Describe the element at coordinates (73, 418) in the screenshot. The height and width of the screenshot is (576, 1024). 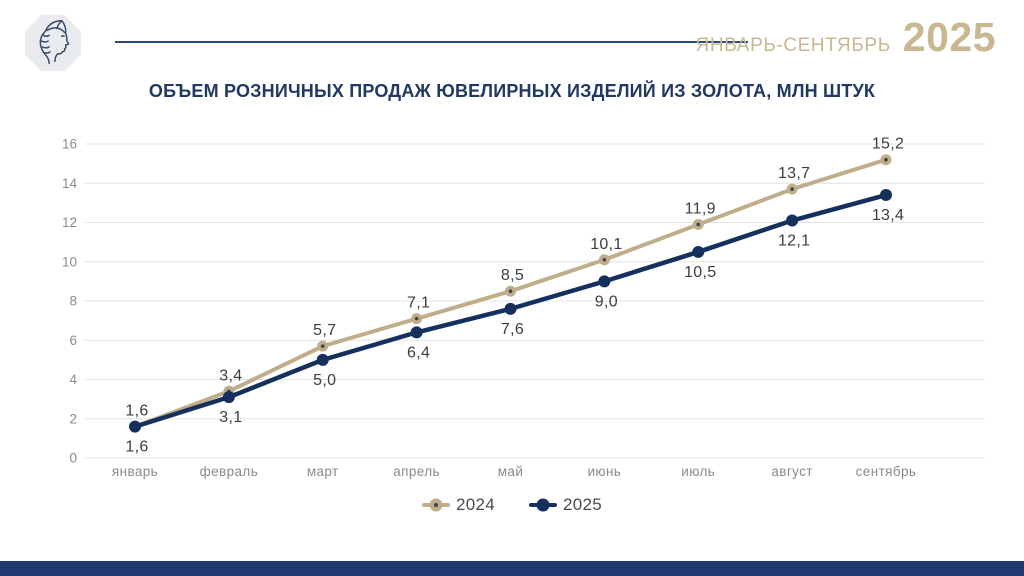
I see `y-axis-tick-2: 2` at that location.